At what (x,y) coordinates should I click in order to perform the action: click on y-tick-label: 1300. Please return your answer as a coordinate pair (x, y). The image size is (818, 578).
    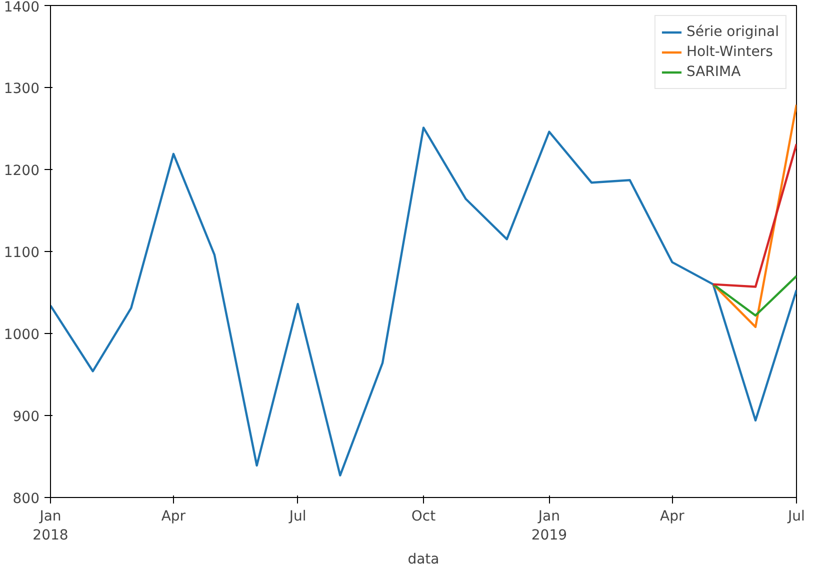
    Looking at the image, I should click on (22, 89).